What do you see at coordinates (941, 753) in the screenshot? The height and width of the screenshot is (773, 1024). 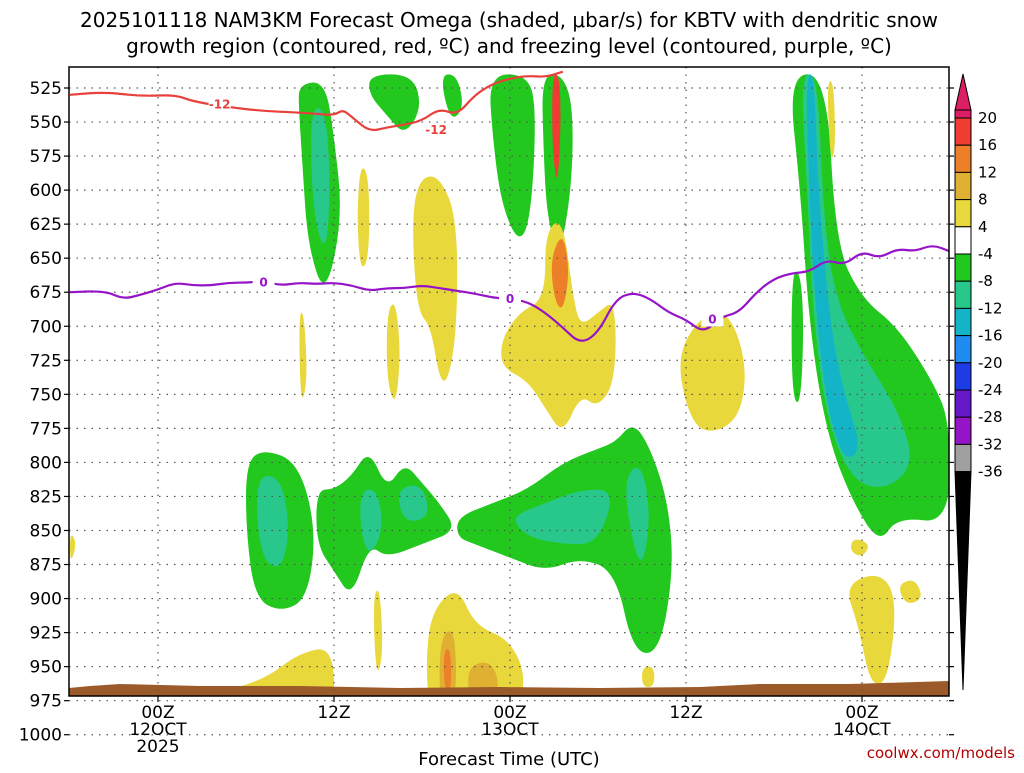 I see `credit-text: coolwx.com/models` at bounding box center [941, 753].